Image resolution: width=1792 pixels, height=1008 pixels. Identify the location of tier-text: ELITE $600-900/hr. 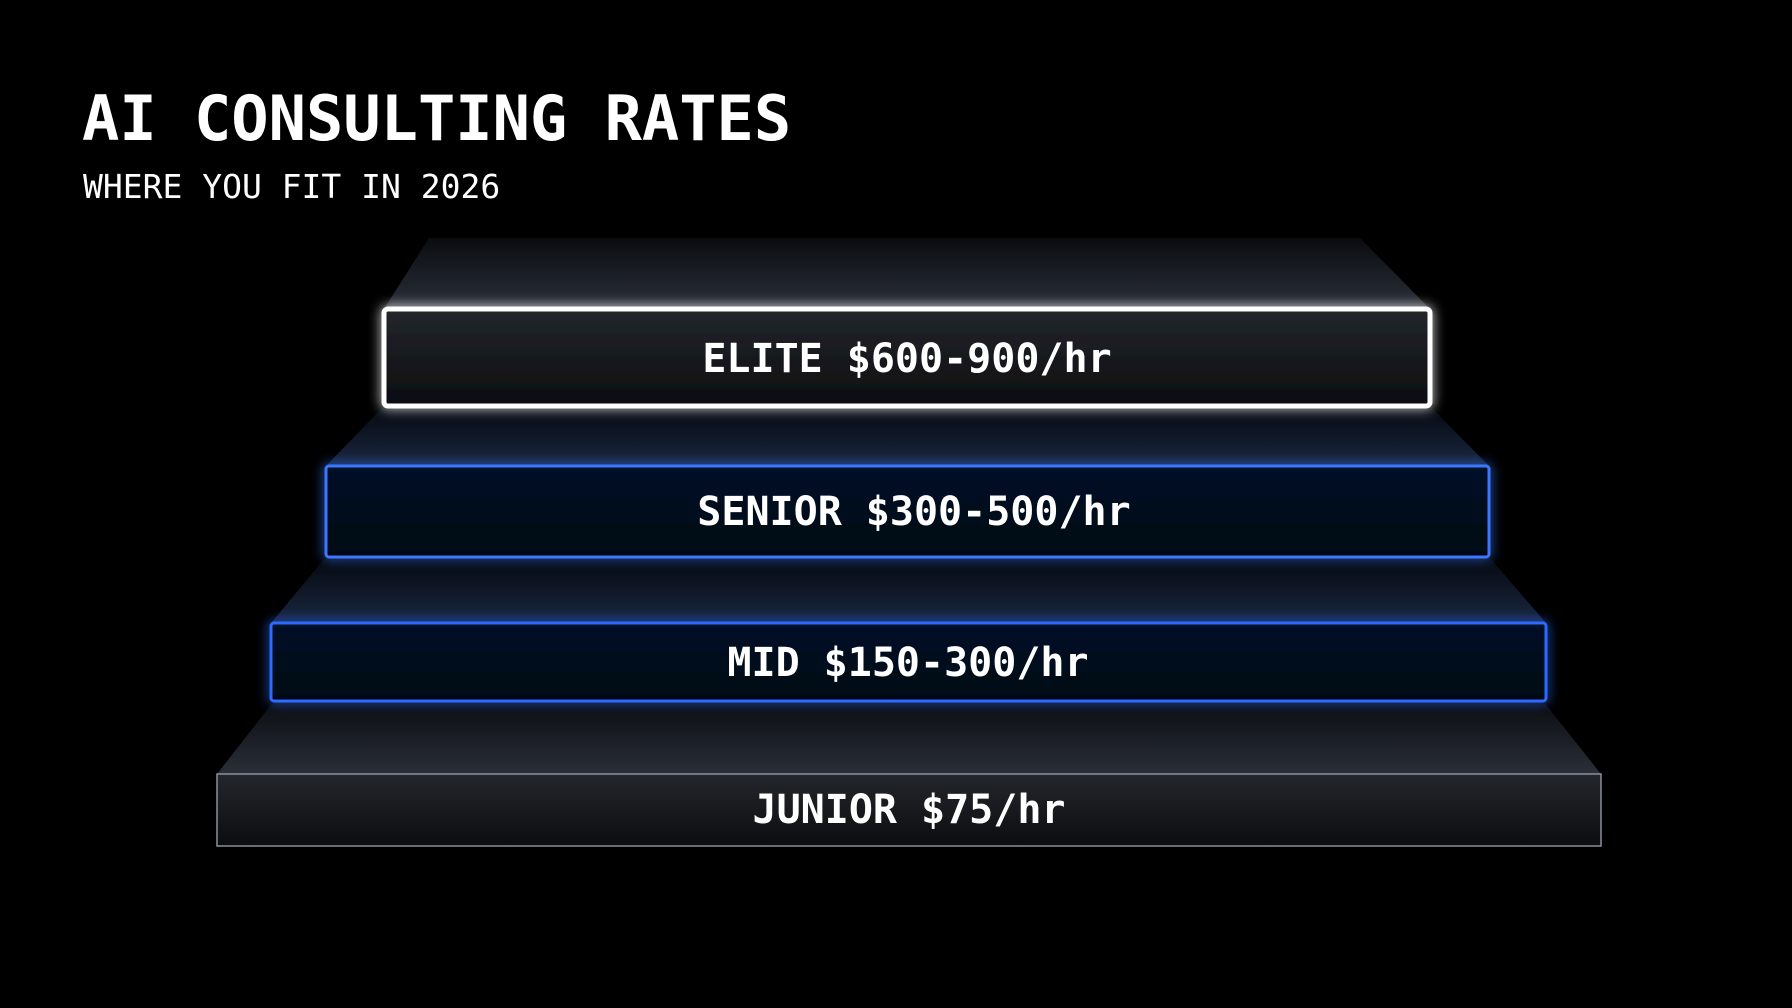
(906, 359).